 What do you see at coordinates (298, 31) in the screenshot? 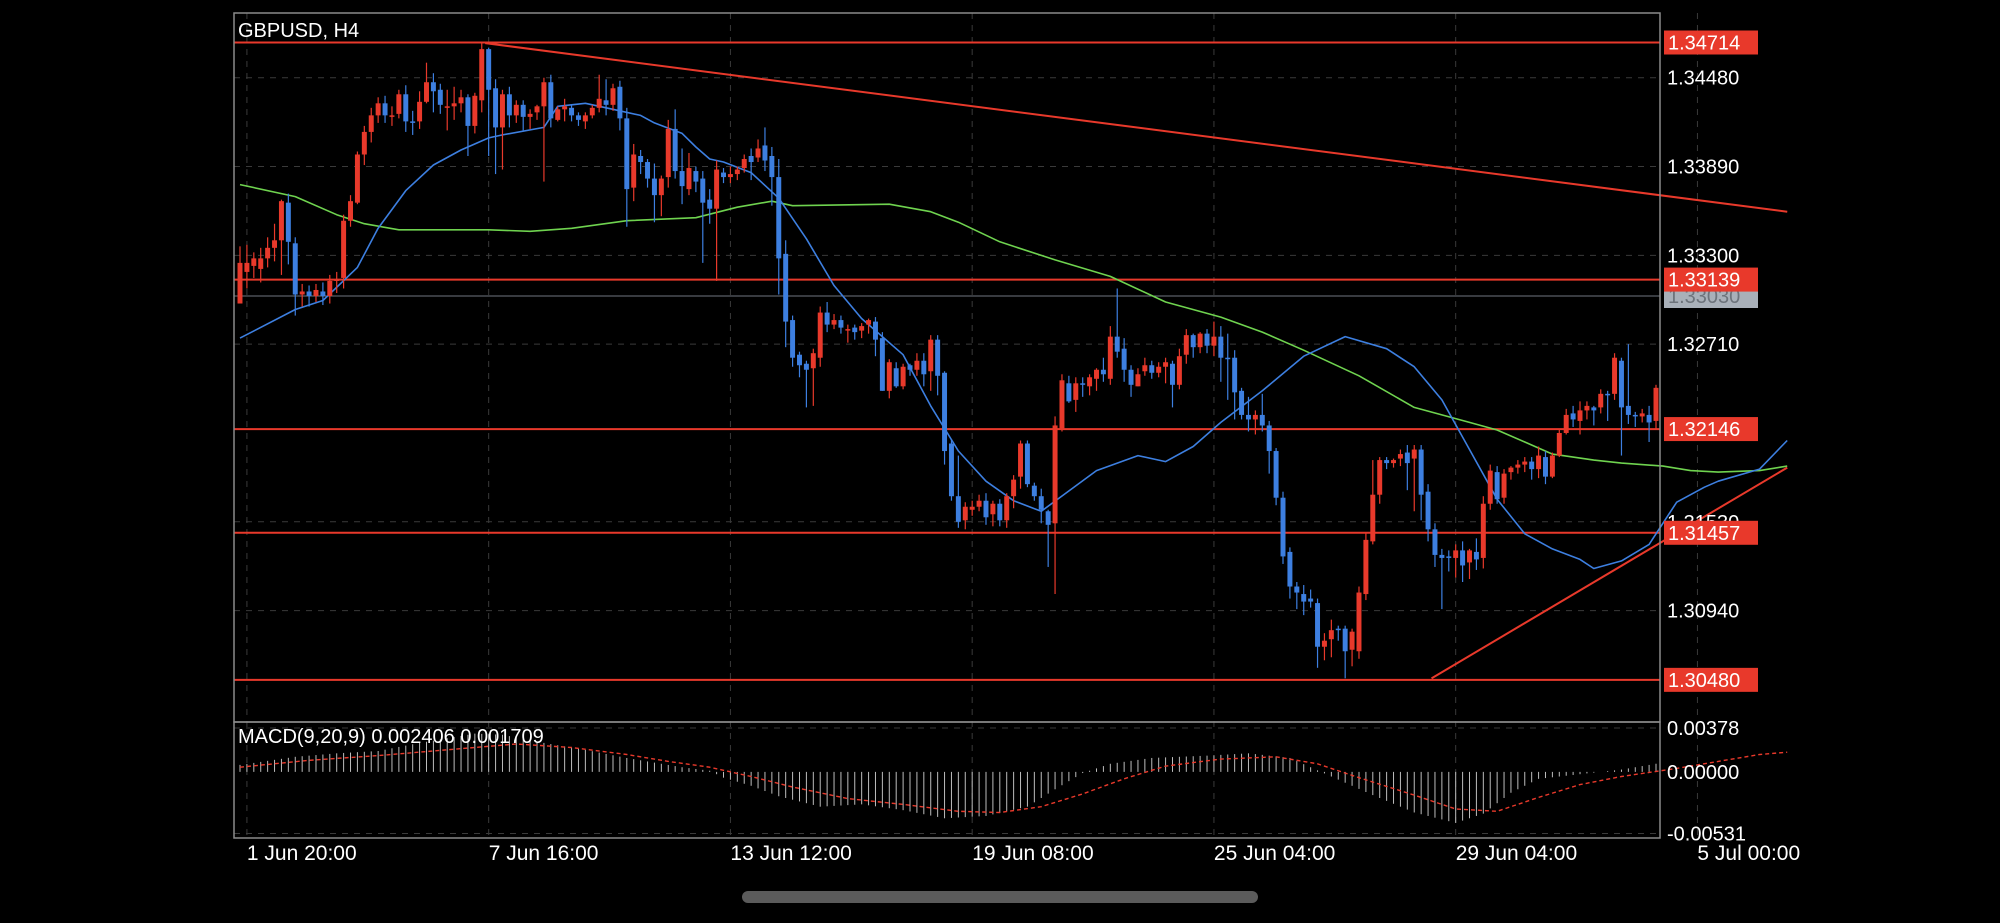
I see `symbol-title: GBPUSD, H4` at bounding box center [298, 31].